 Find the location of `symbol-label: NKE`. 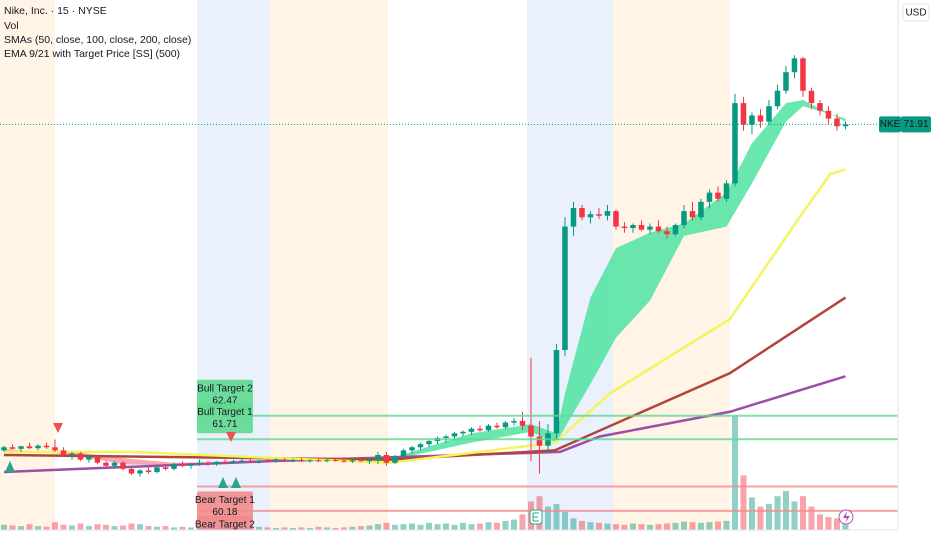

symbol-label: NKE is located at coordinates (890, 124).